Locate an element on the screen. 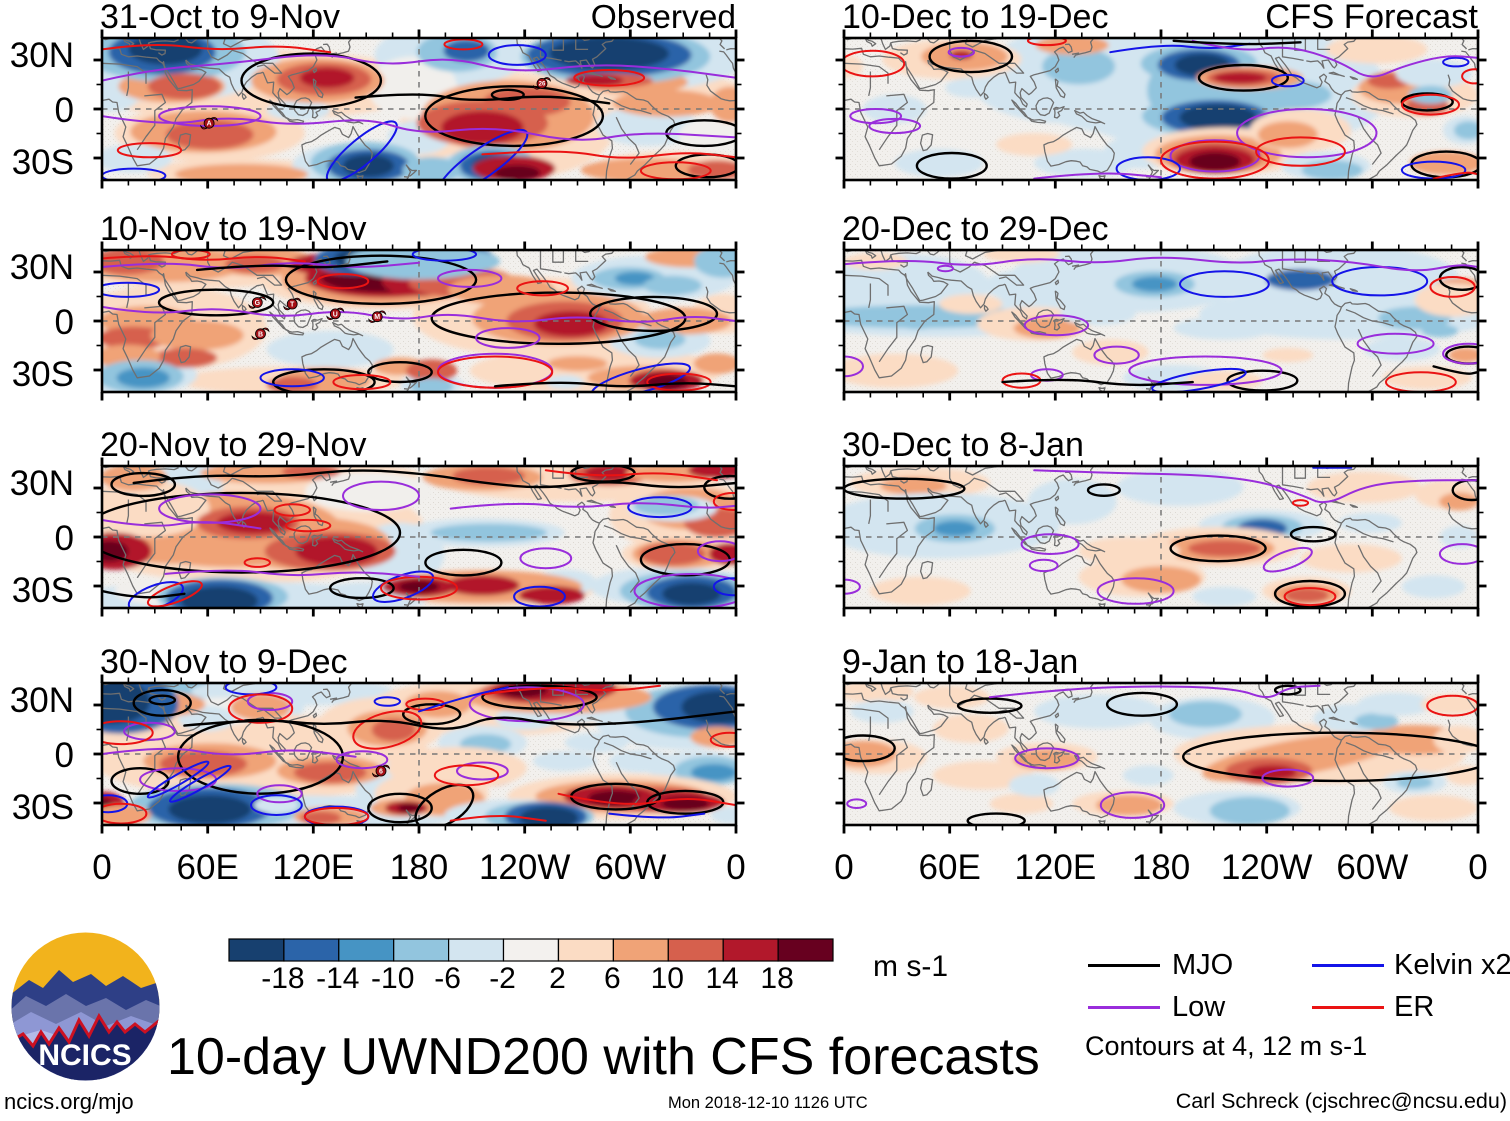  svg-text: 6 is located at coordinates (381, 772).